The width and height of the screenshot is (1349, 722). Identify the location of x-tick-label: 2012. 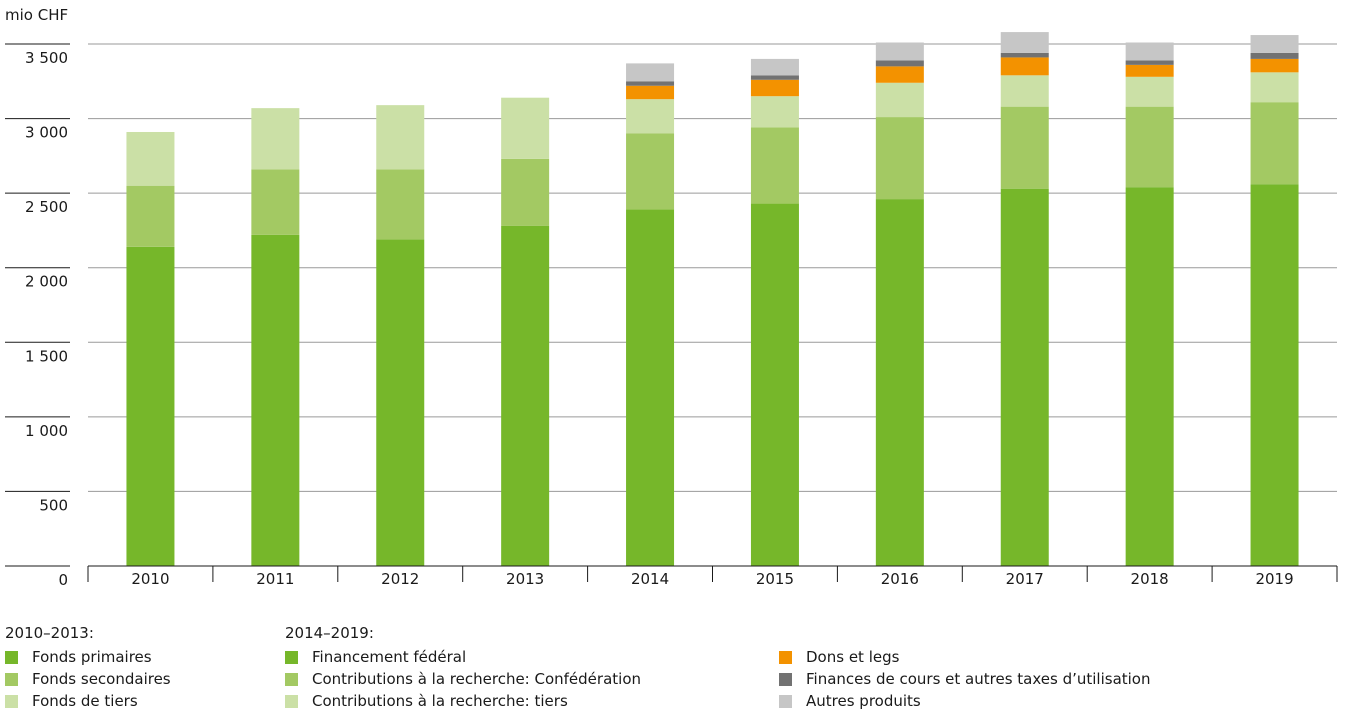
(400, 579).